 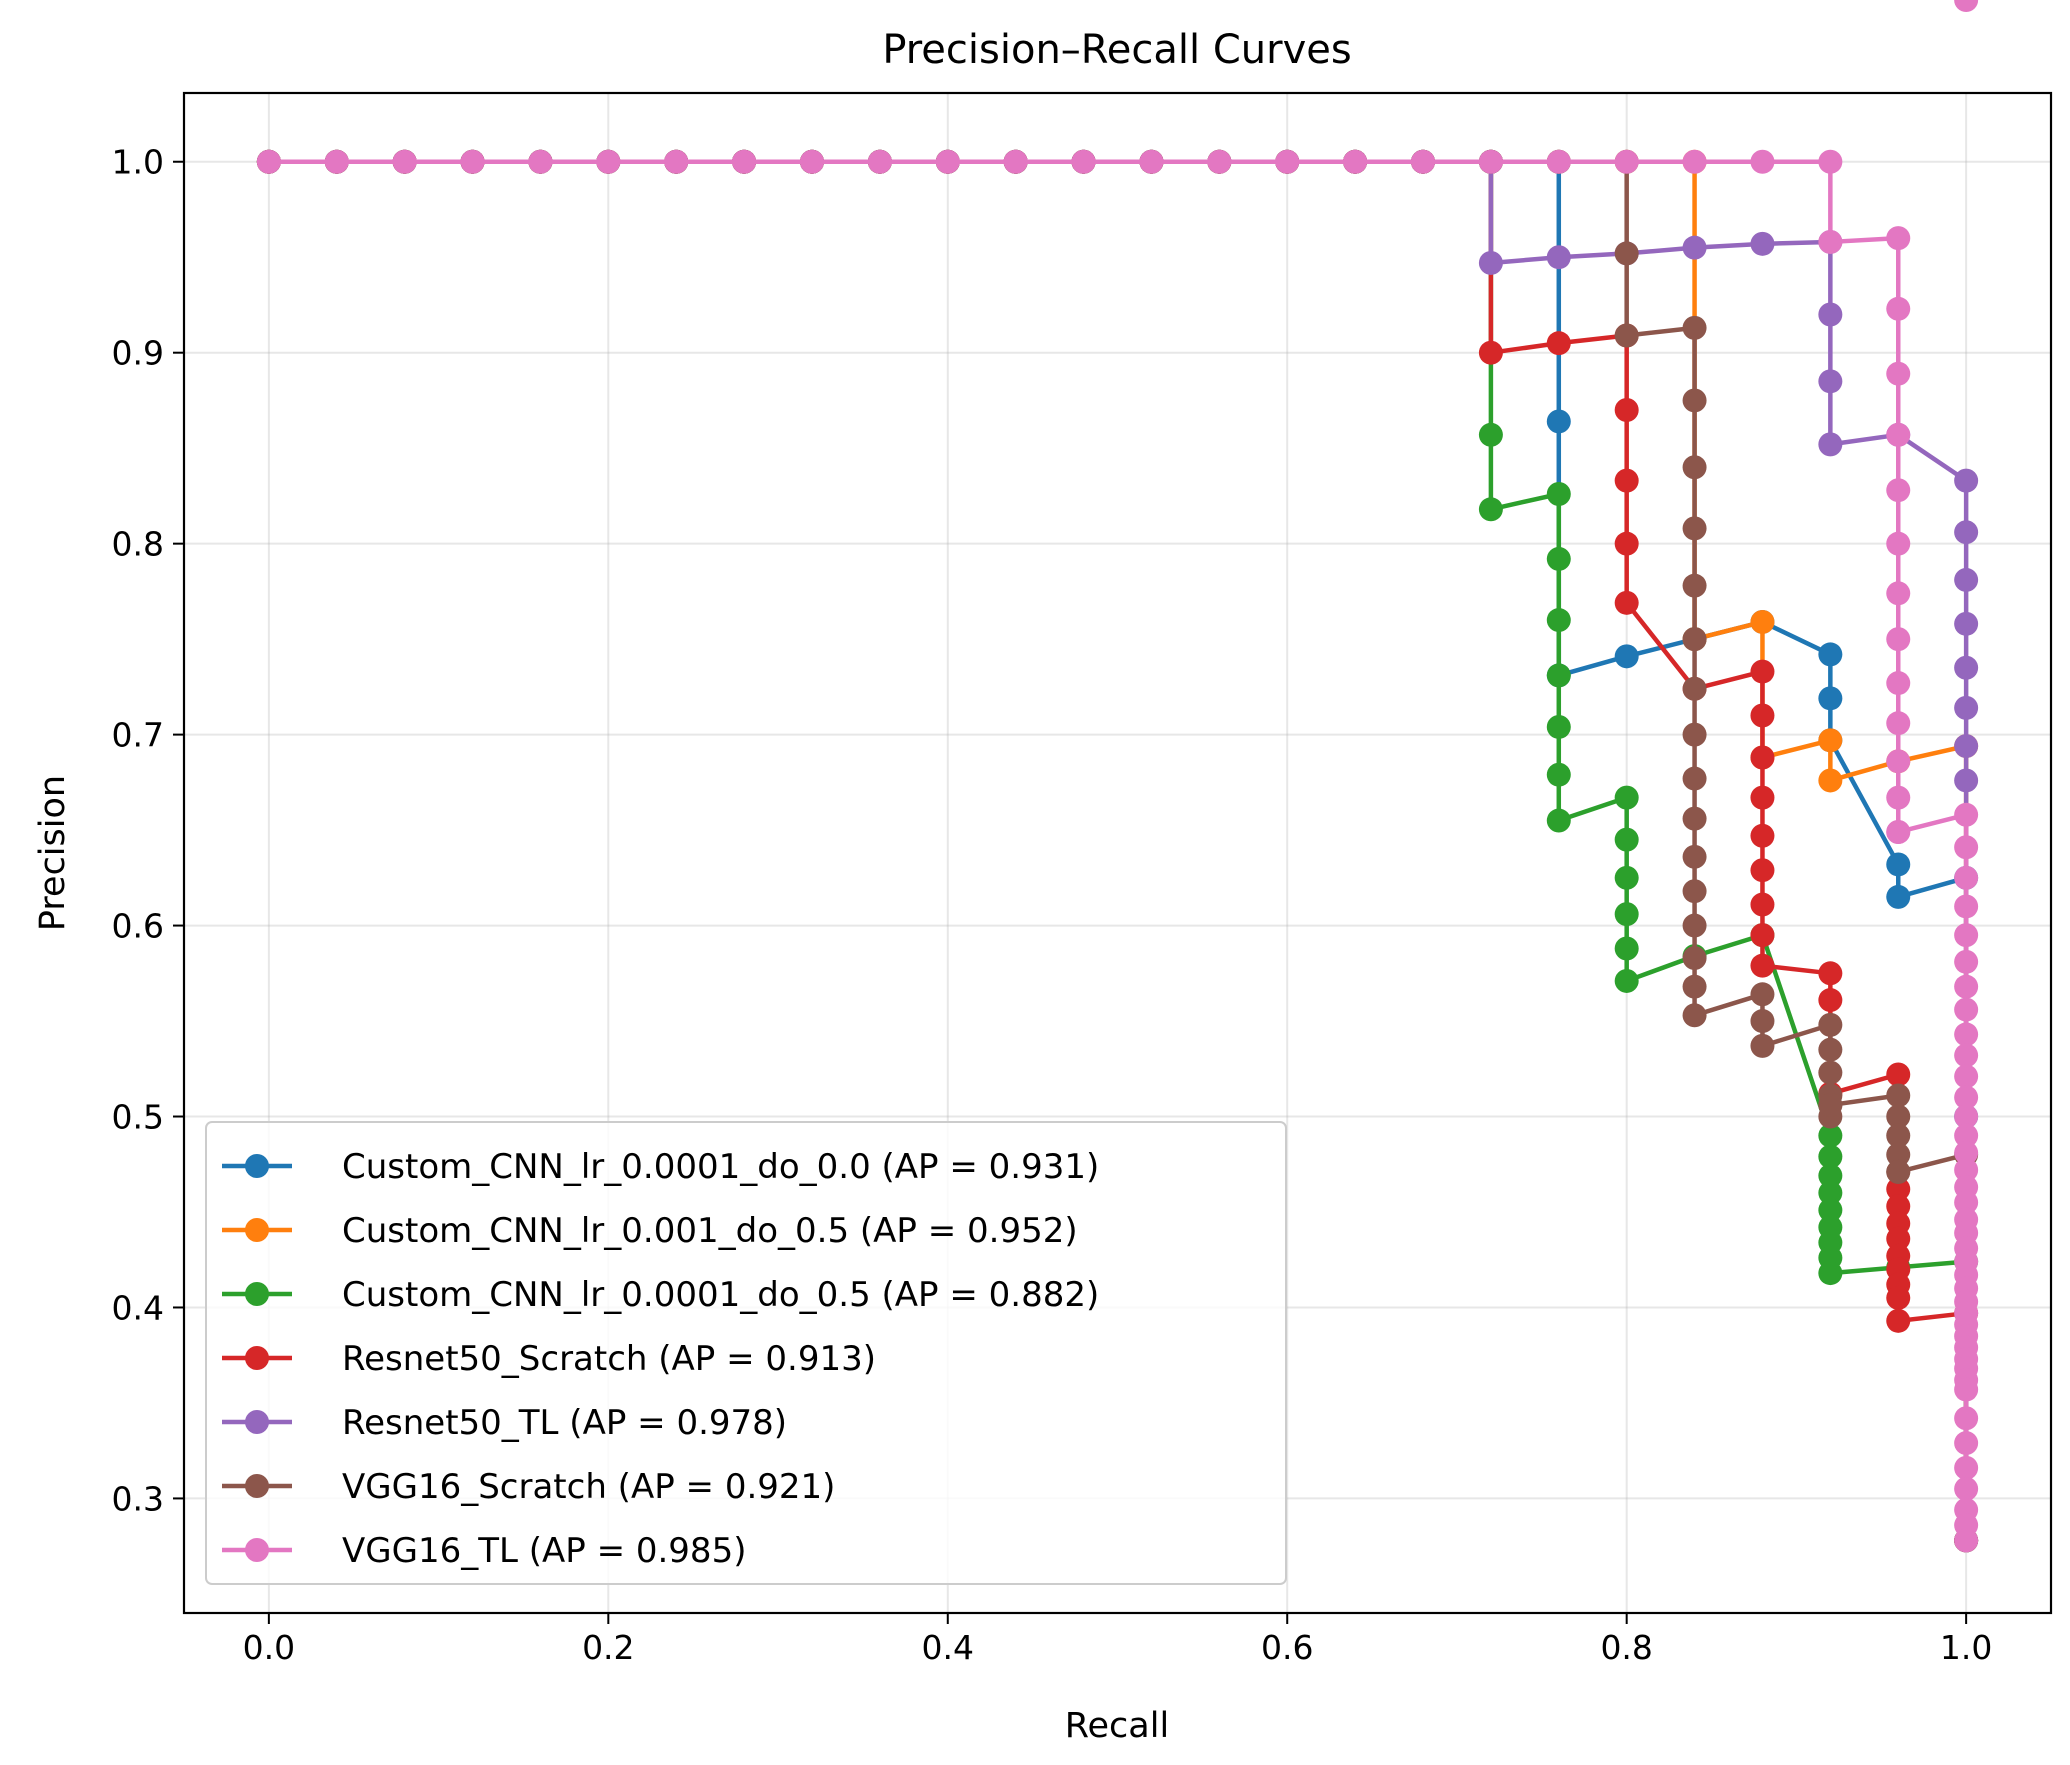 I want to click on x-tick-label: 0.4, so click(x=948, y=1647).